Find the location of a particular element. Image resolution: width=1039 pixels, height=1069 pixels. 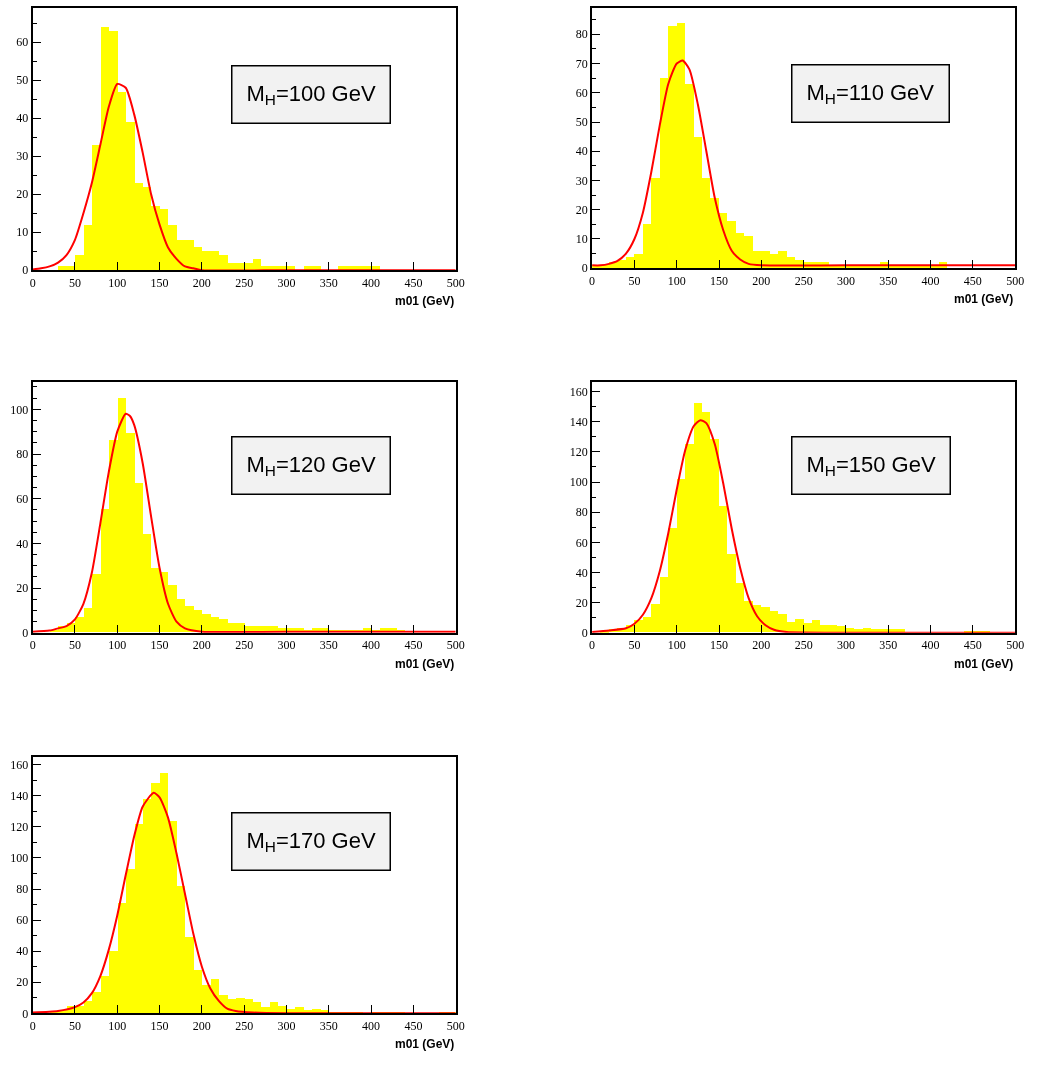

annotation: M$_{H}$=100 GeV is located at coordinates (311, 94).